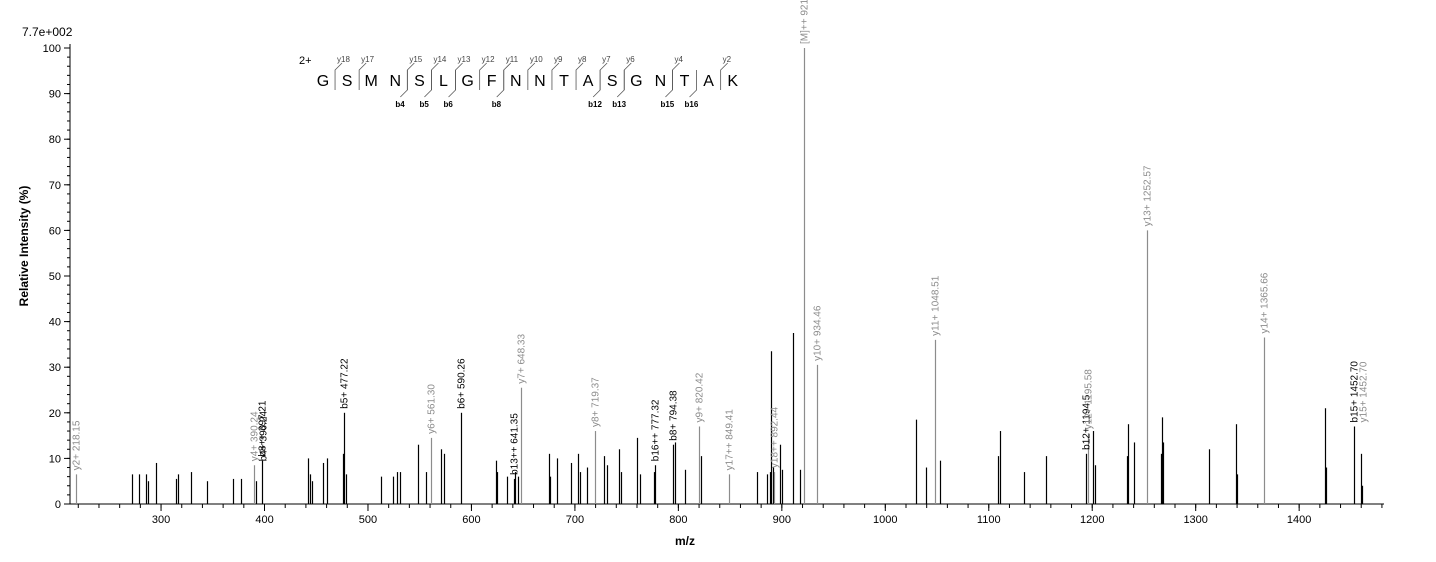 The width and height of the screenshot is (1436, 562). I want to click on y-tick-label: 60, so click(55, 231).